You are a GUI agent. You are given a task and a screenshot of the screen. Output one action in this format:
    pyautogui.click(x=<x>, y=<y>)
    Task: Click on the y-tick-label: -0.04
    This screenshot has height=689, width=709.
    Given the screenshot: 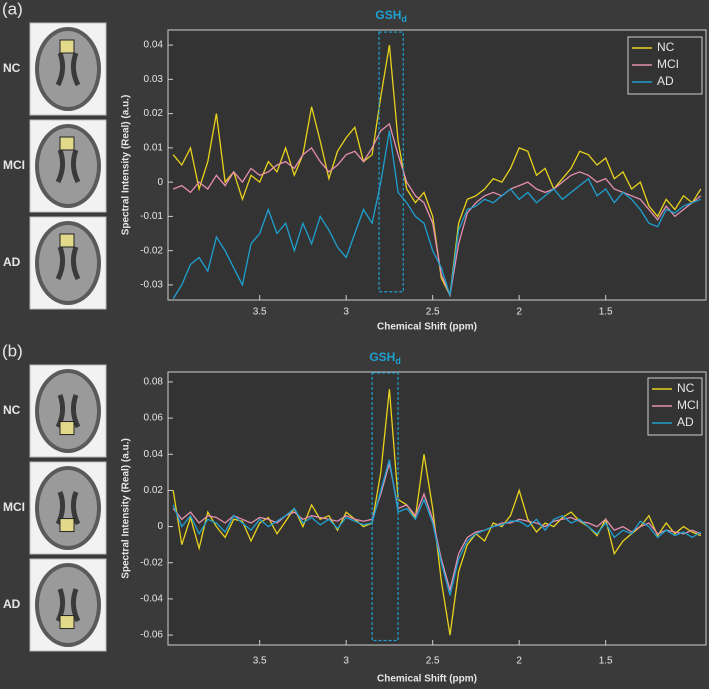 What is the action you would take?
    pyautogui.click(x=151, y=599)
    